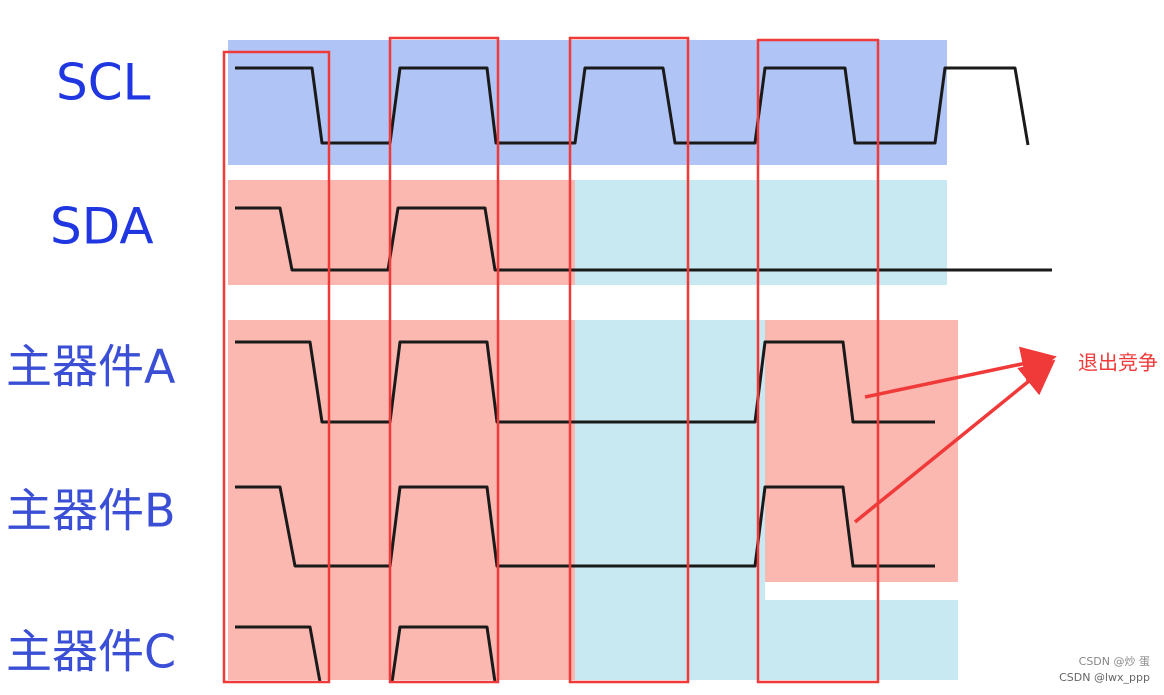  What do you see at coordinates (91, 367) in the screenshot?
I see `signal-label: 主器件A` at bounding box center [91, 367].